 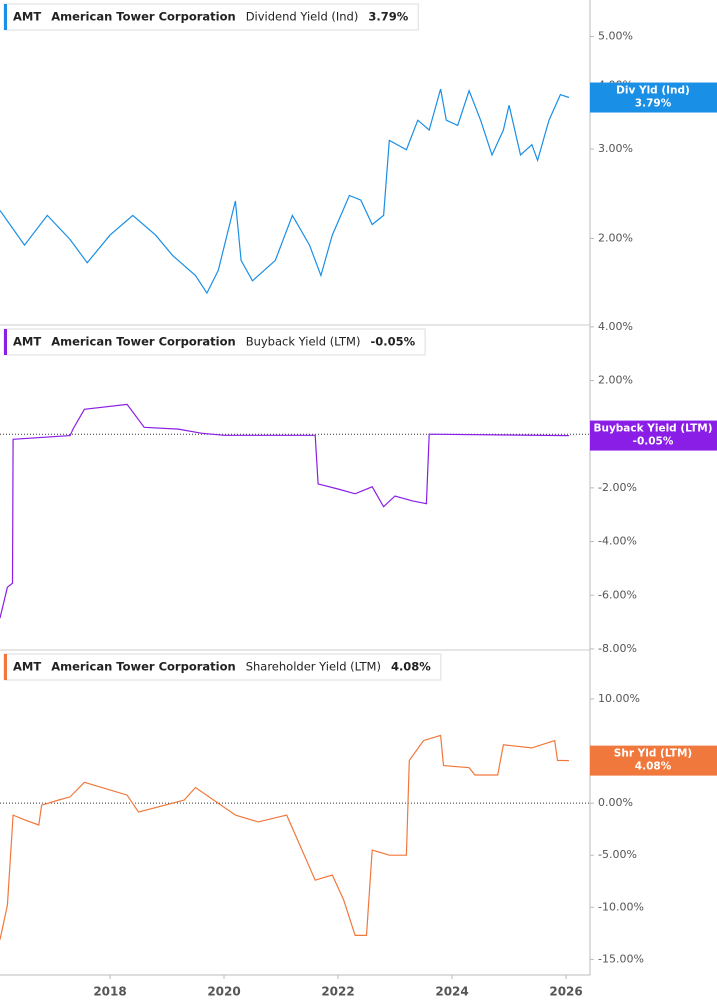 I want to click on legend-label: Dividend Yield (Ind), so click(x=302, y=17).